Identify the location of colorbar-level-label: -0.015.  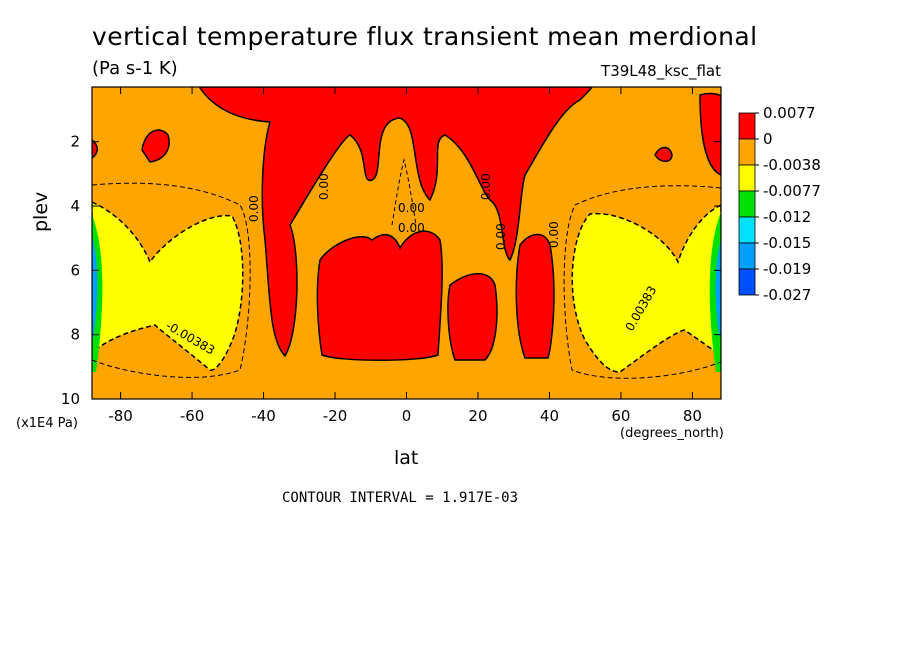
(787, 243).